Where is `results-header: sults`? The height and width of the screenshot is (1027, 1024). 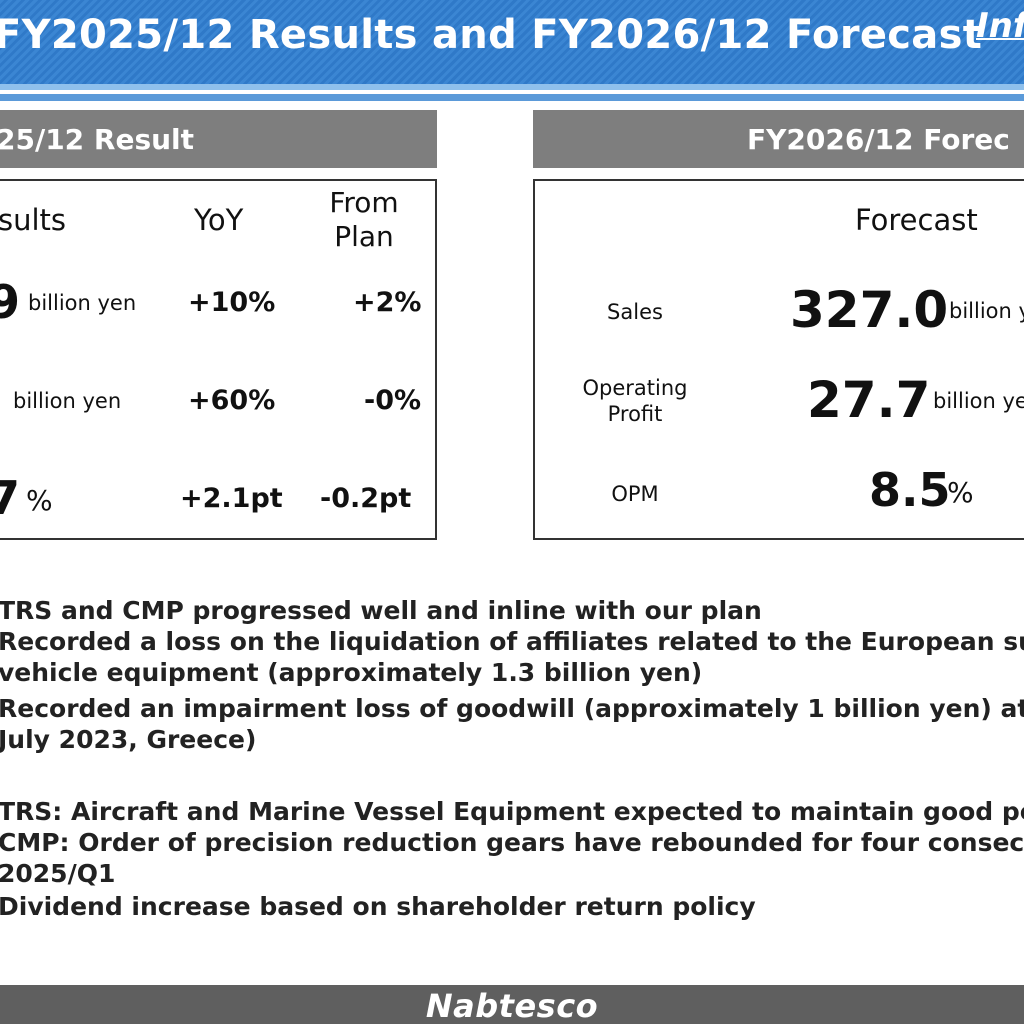 results-header: sults is located at coordinates (33, 220).